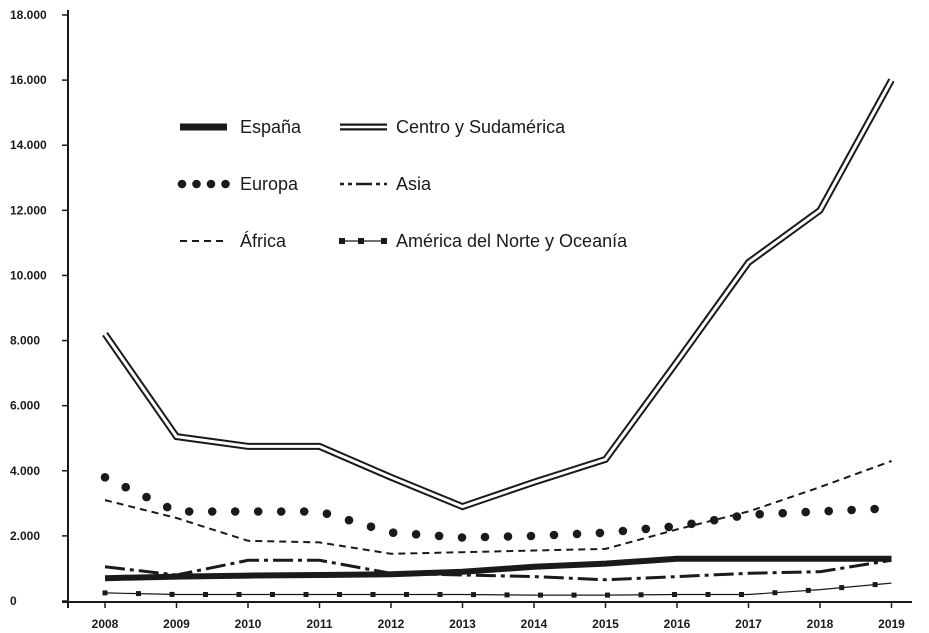 The height and width of the screenshot is (633, 929). What do you see at coordinates (534, 624) in the screenshot?
I see `x-tick-label: 2014` at bounding box center [534, 624].